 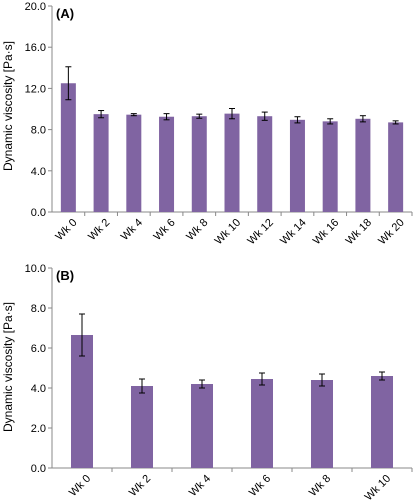 I want to click on panel-b-category-label: Wk 2, so click(x=140, y=486).